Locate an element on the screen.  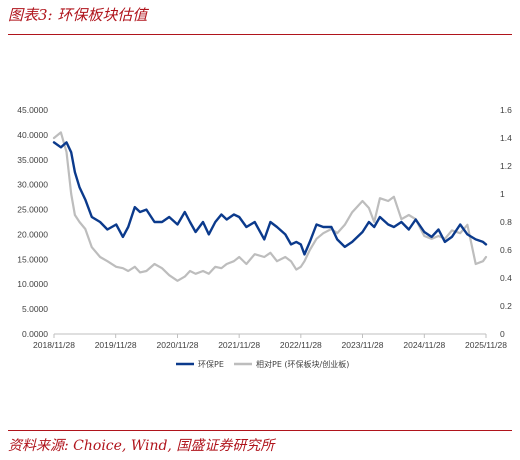
y-left-tick-label: 40.0000 is located at coordinates (32, 135).